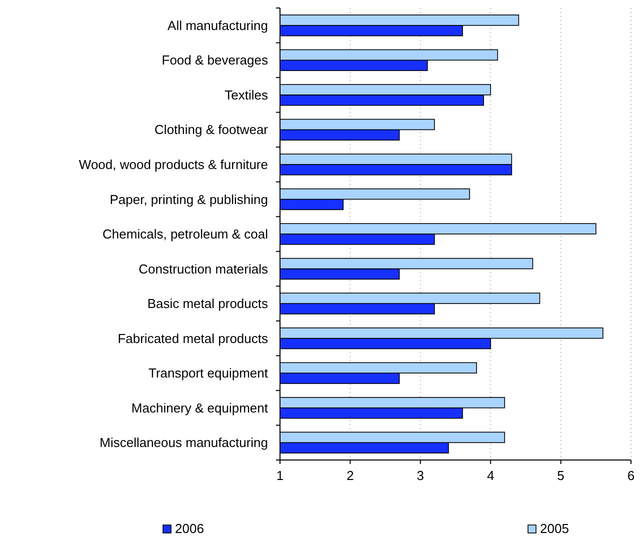 The image size is (644, 539). I want to click on y-tick-label: Paper, printing & publishing, so click(189, 199).